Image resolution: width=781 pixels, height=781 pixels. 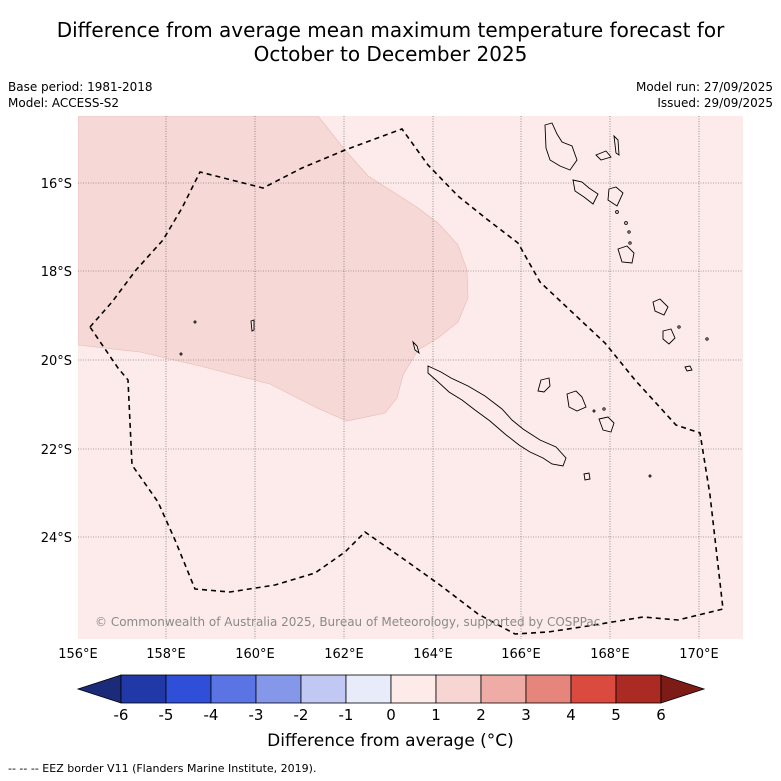 I want to click on lon-label-168e: 168°E, so click(x=610, y=654).